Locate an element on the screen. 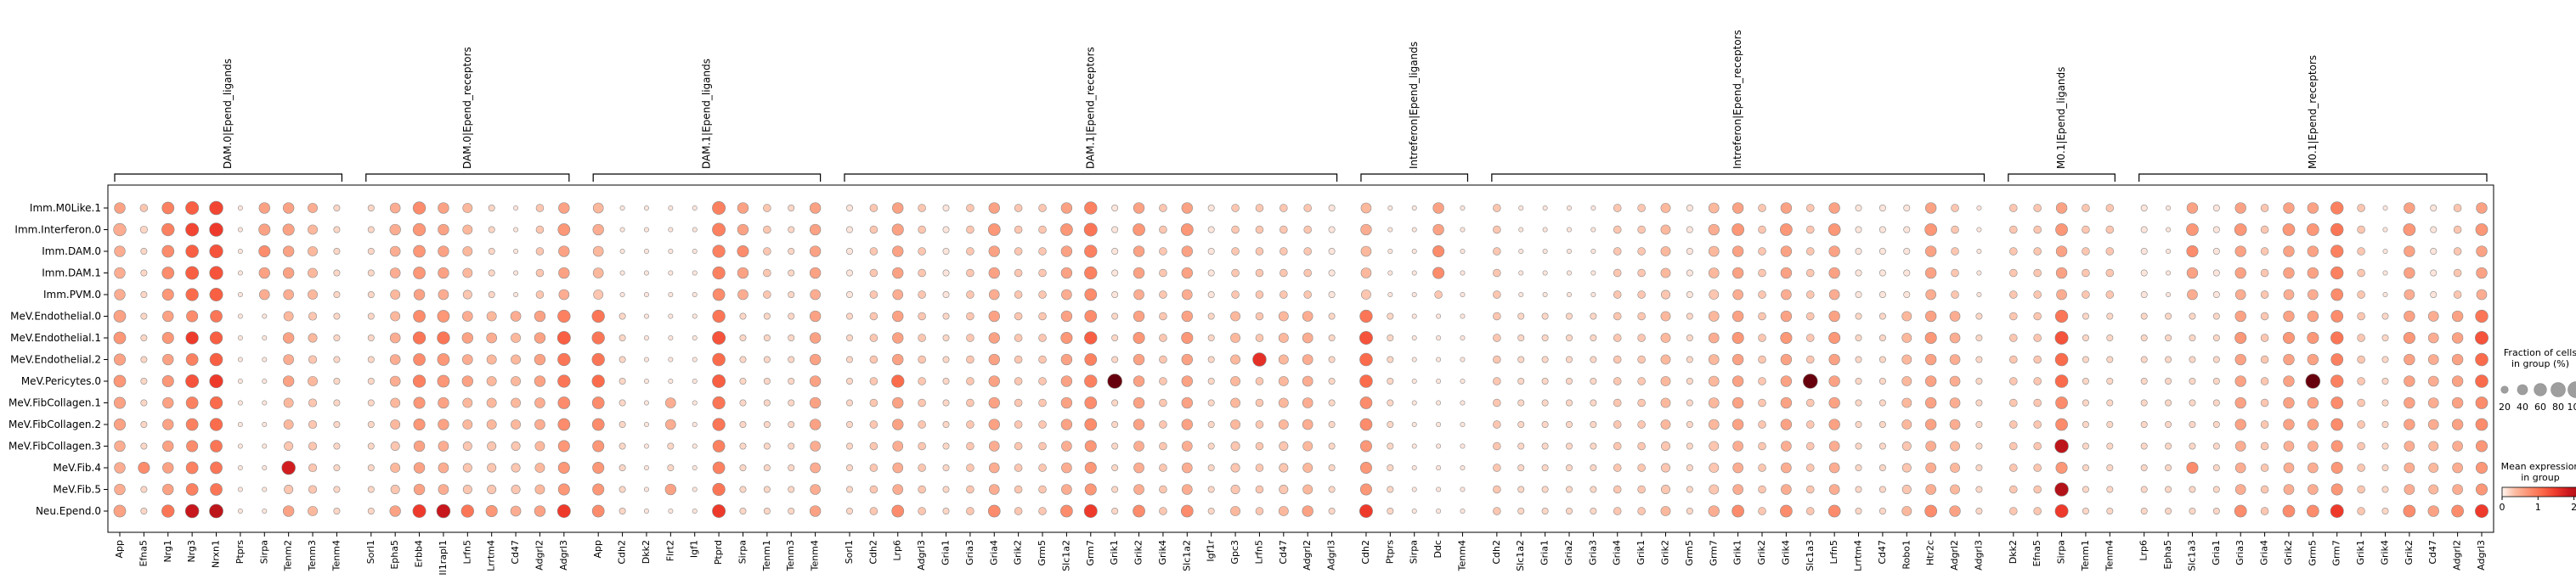 The image size is (2576, 579). gene-label: Grik2 is located at coordinates (2409, 552).